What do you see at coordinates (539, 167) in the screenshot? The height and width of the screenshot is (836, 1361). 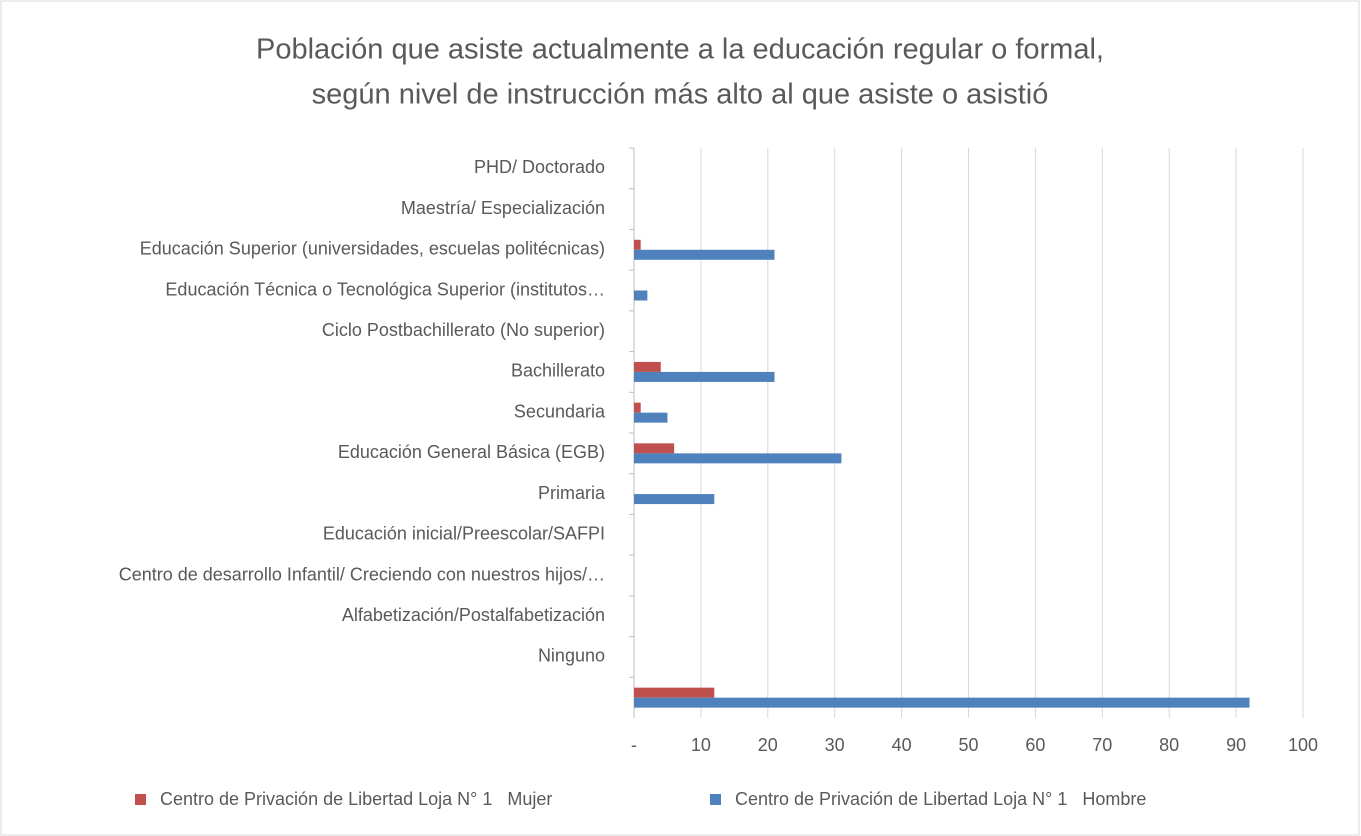 I see `y-tick-label: PHD/ Doctorado` at bounding box center [539, 167].